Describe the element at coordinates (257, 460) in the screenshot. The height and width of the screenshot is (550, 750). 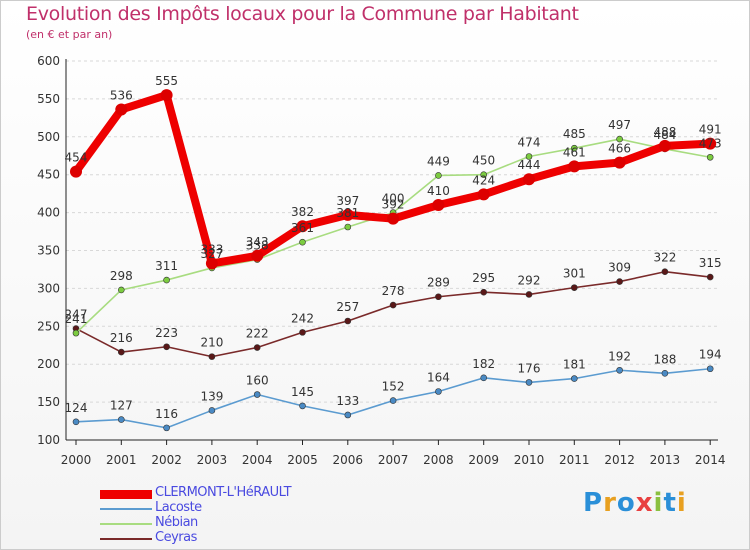
I see `x-tick-label-2004: 2004` at that location.